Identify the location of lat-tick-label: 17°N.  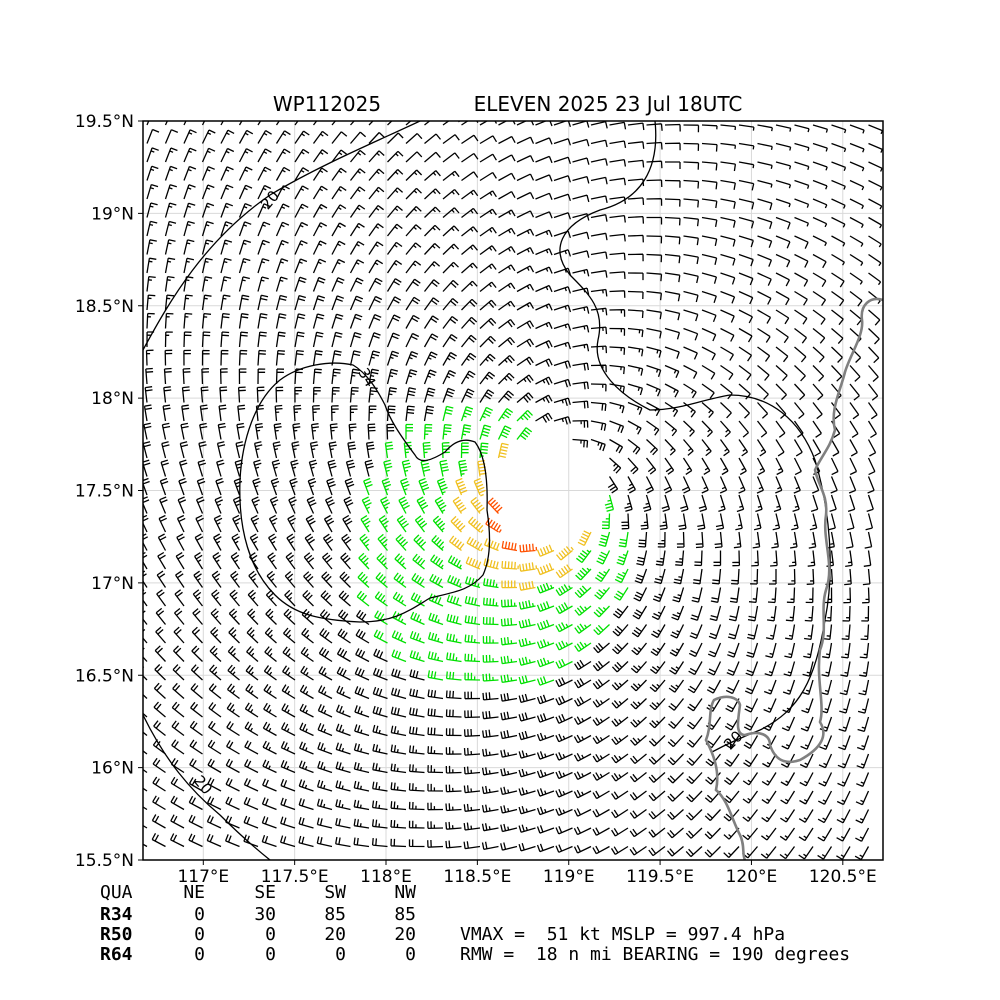
(112, 584).